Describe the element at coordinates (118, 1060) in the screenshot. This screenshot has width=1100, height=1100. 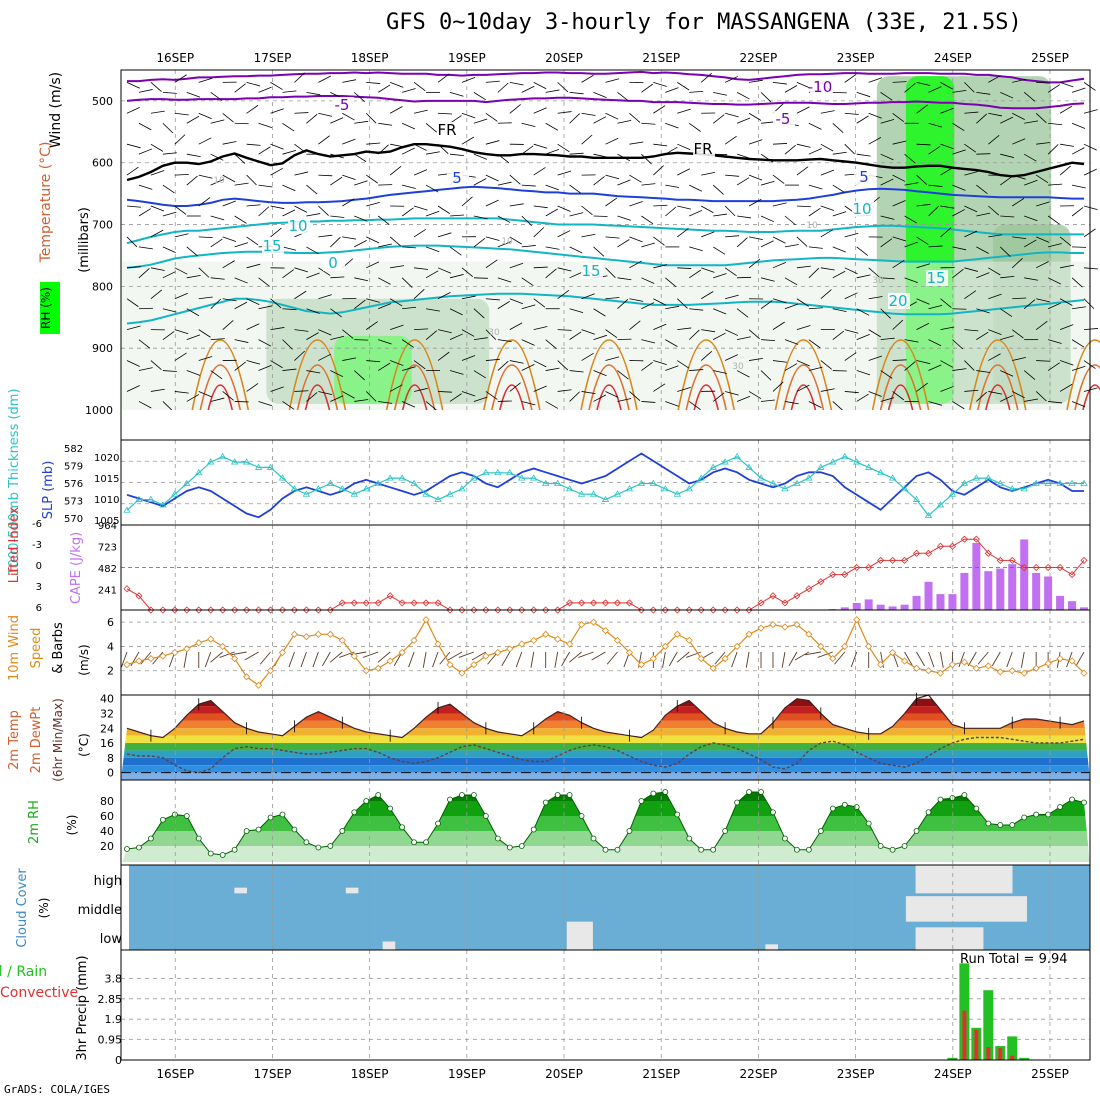
I see `precip-tick: 0` at that location.